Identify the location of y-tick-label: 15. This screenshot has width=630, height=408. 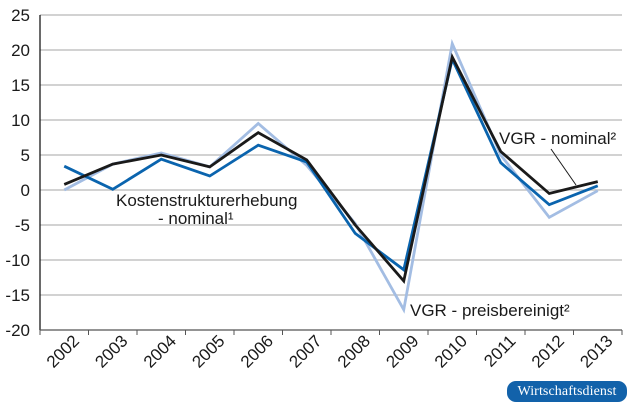
(20, 85).